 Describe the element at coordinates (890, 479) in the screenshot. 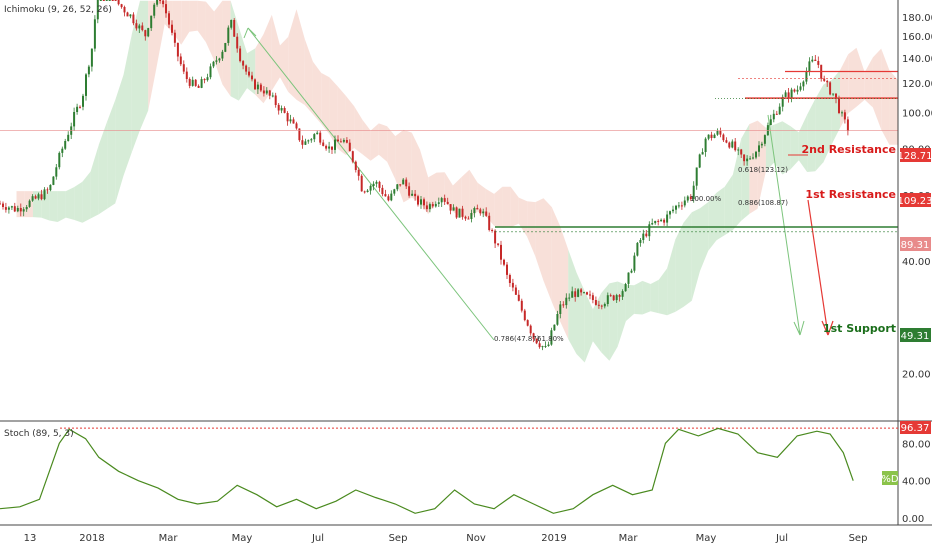

I see `stoch-d-label: %D` at that location.